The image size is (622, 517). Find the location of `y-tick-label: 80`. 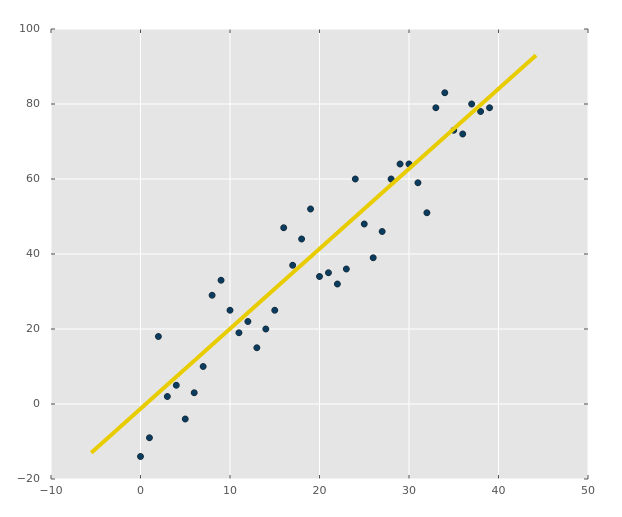

y-tick-label: 80 is located at coordinates (33, 103).